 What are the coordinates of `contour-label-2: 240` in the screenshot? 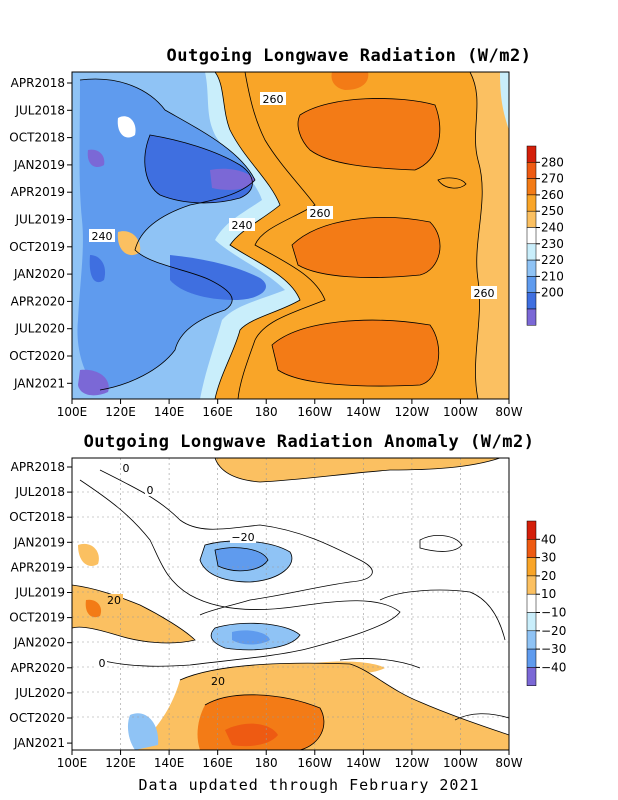 It's located at (242, 225).